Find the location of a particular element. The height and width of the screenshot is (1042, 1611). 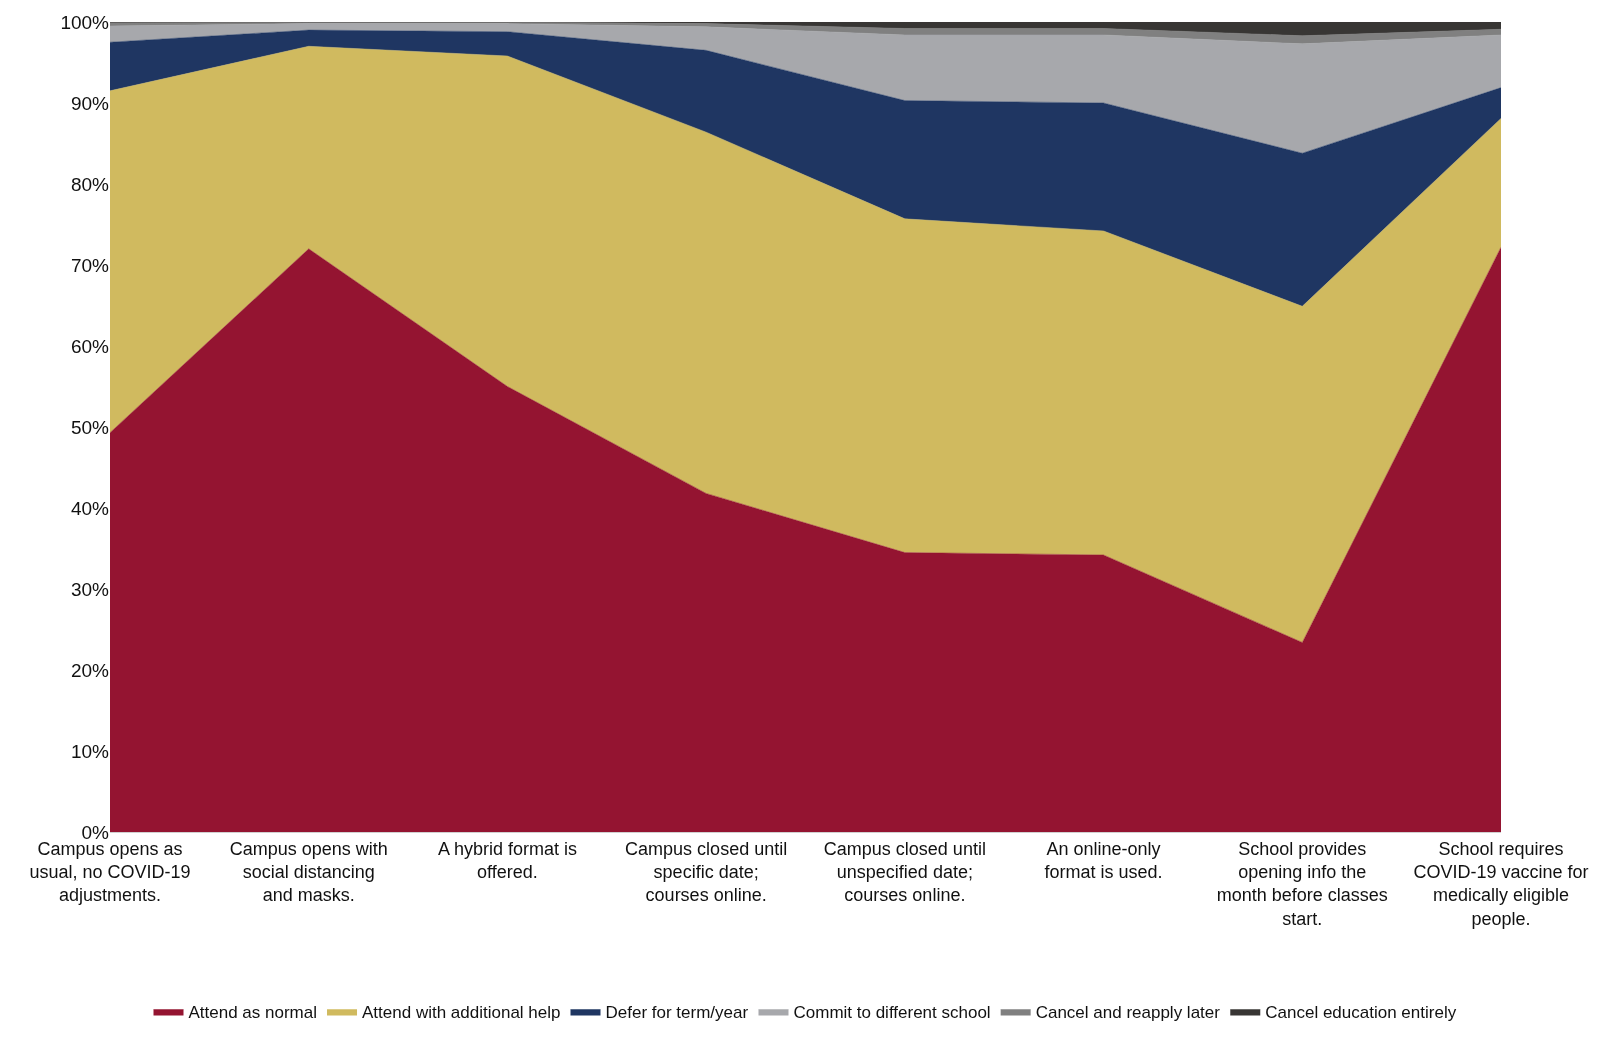

x-tick-label: School requires COVID-19 vaccine for medically eligible people. is located at coordinates (1501, 883).